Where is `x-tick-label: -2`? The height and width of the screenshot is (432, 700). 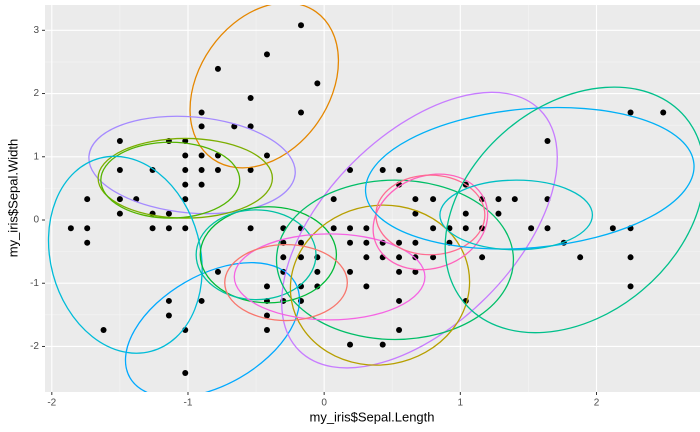 x-tick-label: -2 is located at coordinates (51, 403).